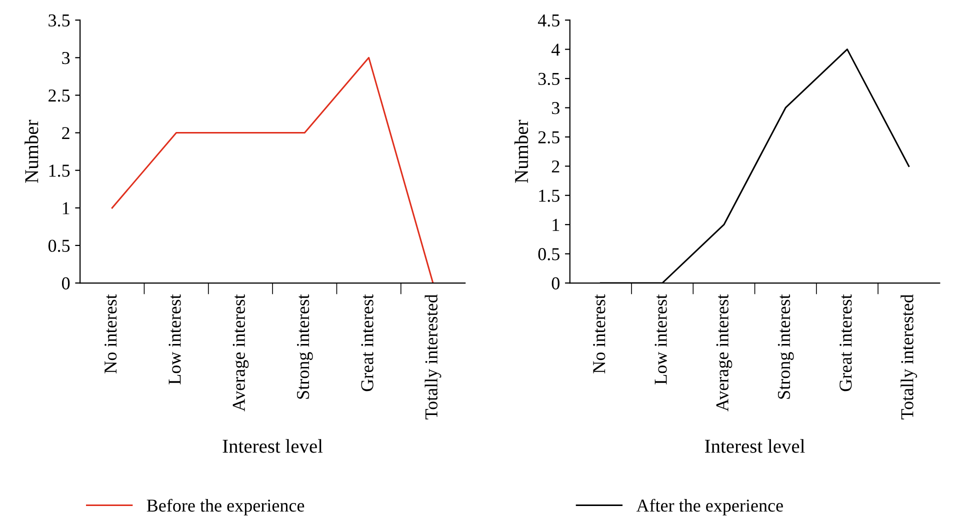 This screenshot has width=953, height=529. Describe the element at coordinates (549, 20) in the screenshot. I see `y-tick-label: 4.5` at that location.